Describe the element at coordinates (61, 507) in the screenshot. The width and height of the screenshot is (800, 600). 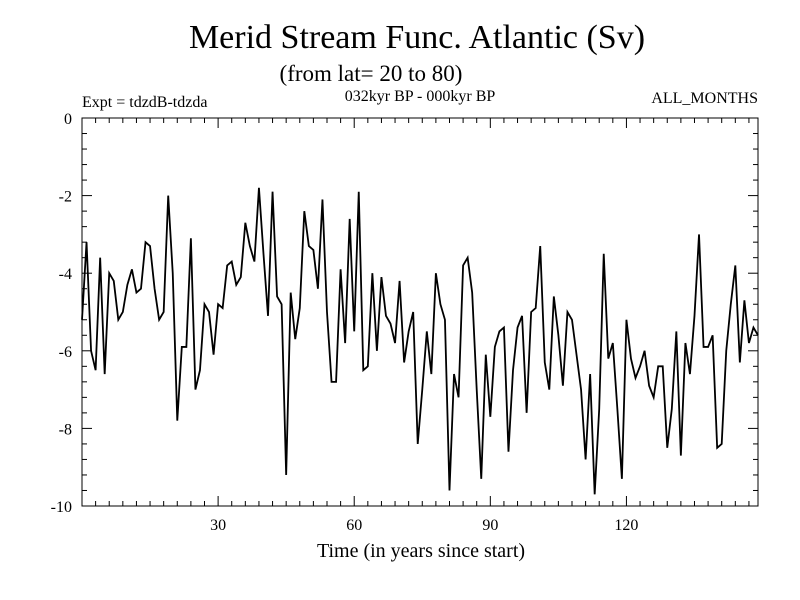
I see `y-tick-label: -10` at that location.